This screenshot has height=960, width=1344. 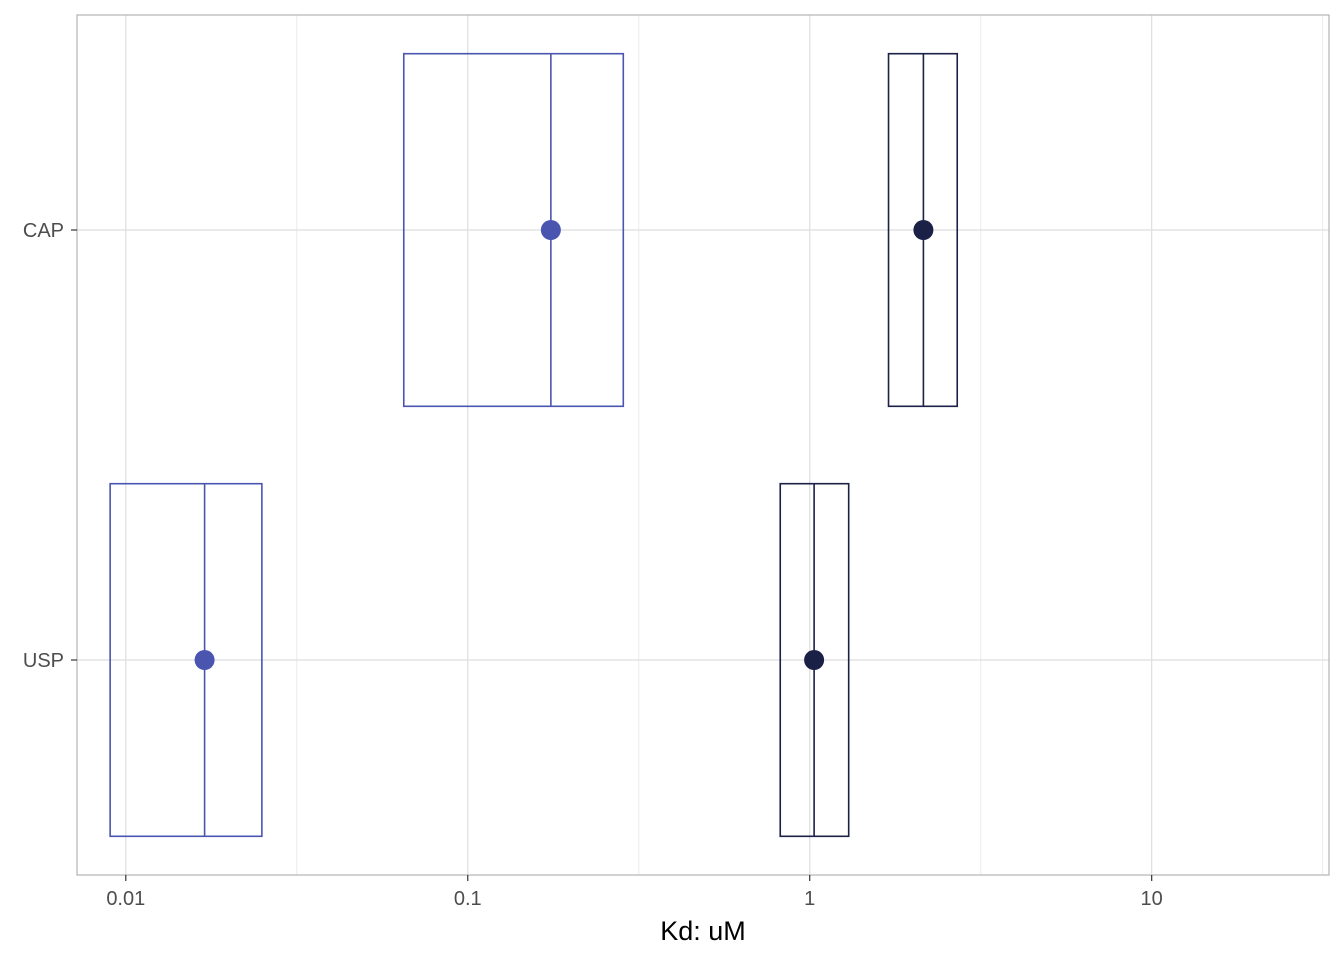 I want to click on x-axis-title: Kd: uM, so click(x=703, y=931).